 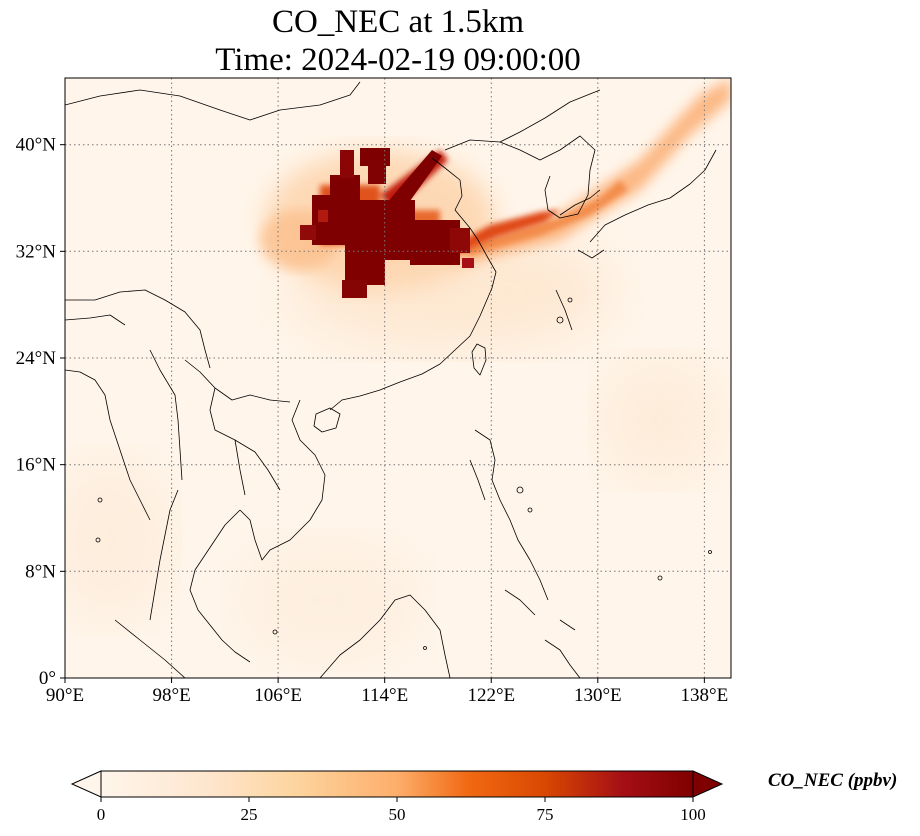 I want to click on map-subtitle: Time: 2024-02-19 09:00:00, so click(x=398, y=60).